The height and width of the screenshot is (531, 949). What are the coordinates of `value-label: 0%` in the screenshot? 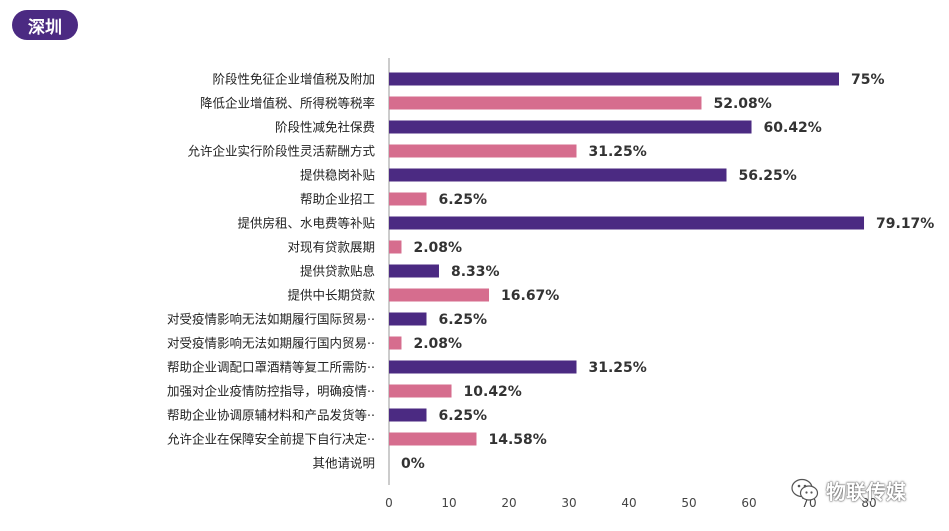 It's located at (413, 464).